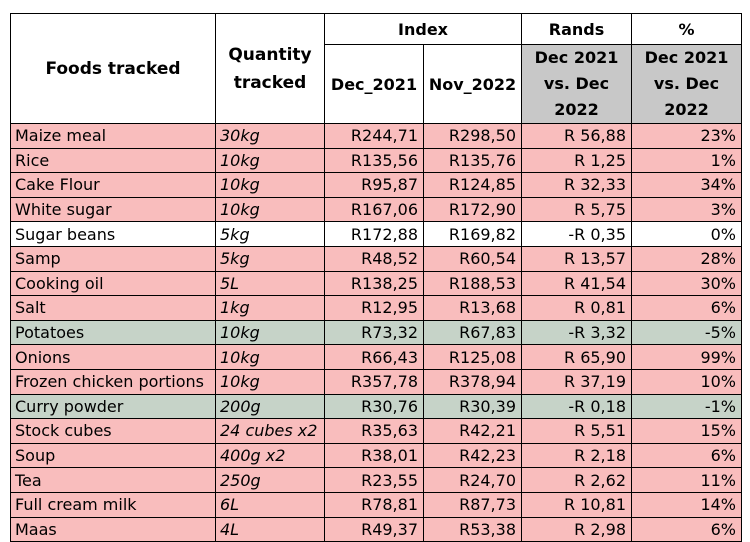 The height and width of the screenshot is (542, 750). Describe the element at coordinates (576, 258) in the screenshot. I see `rands-change-cell: R 13,57` at that location.